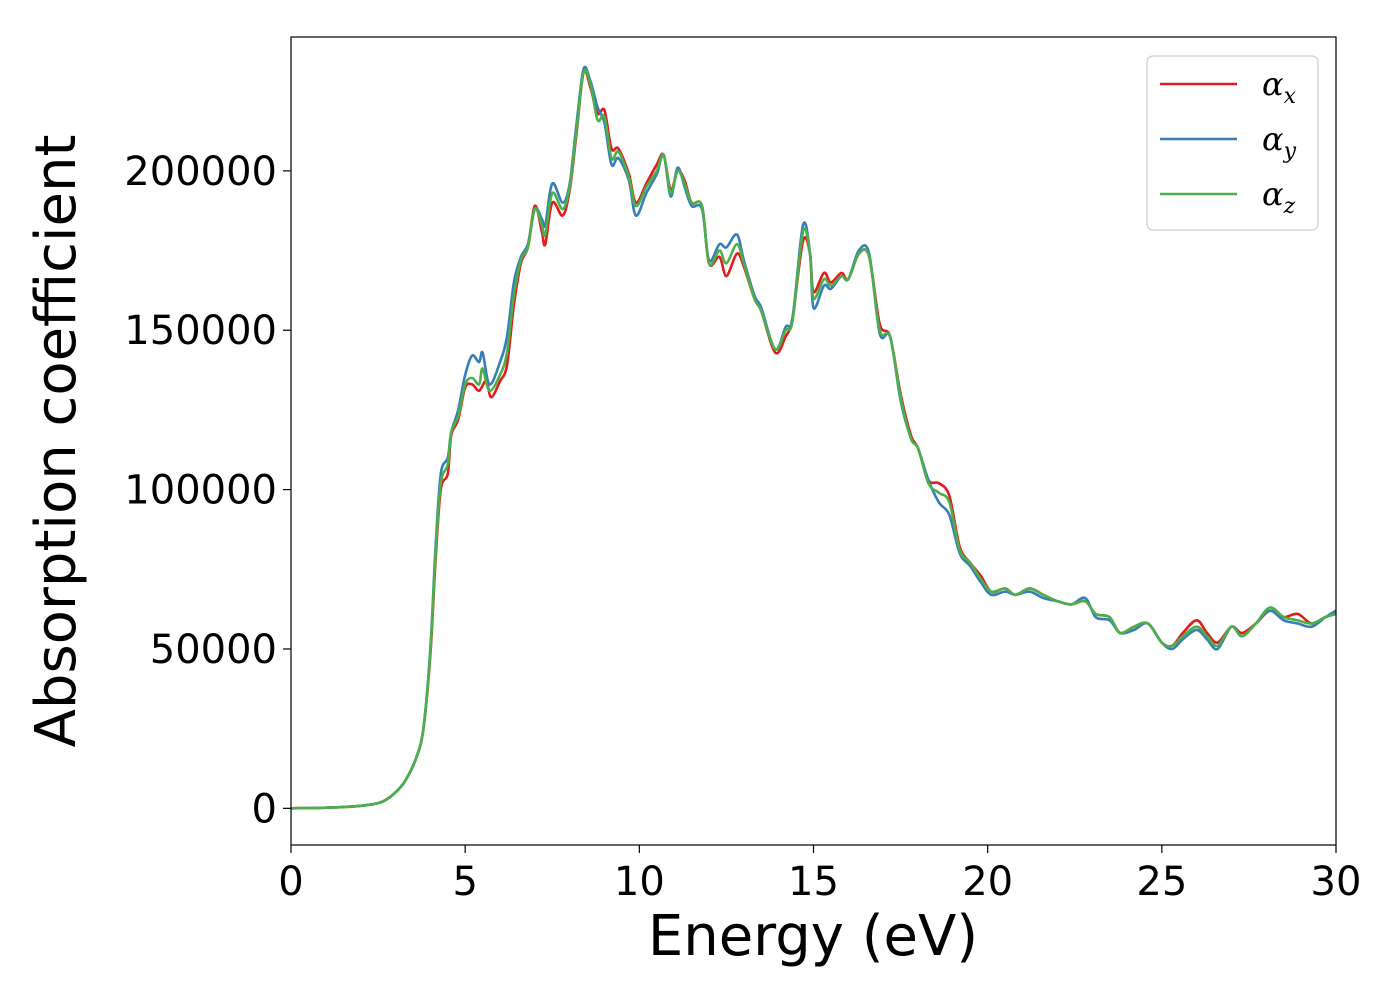 This screenshot has width=1400, height=1000. I want to click on y-tick-label: 50000, so click(213, 650).